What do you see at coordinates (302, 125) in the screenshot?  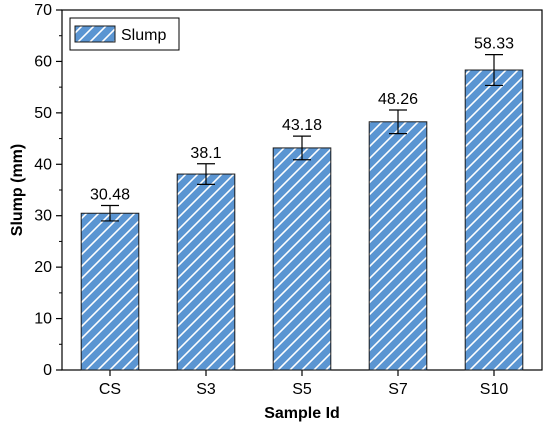 I see `data-label: 43.18` at bounding box center [302, 125].